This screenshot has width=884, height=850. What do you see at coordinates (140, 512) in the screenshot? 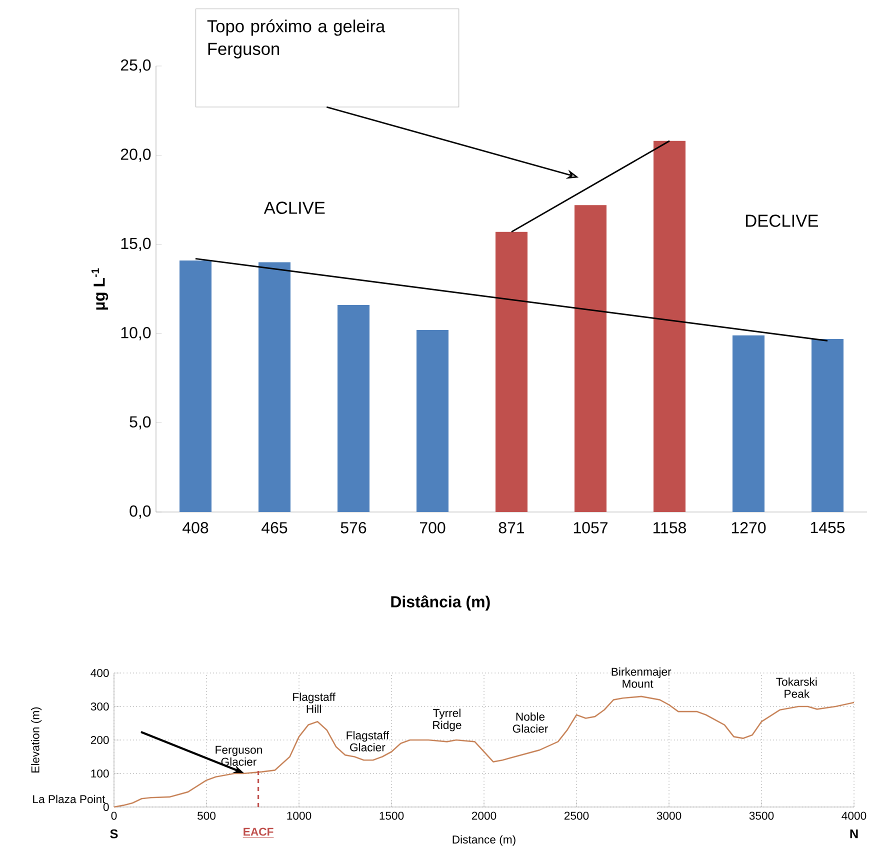
I see `y-tick-label: 0,0` at bounding box center [140, 512].